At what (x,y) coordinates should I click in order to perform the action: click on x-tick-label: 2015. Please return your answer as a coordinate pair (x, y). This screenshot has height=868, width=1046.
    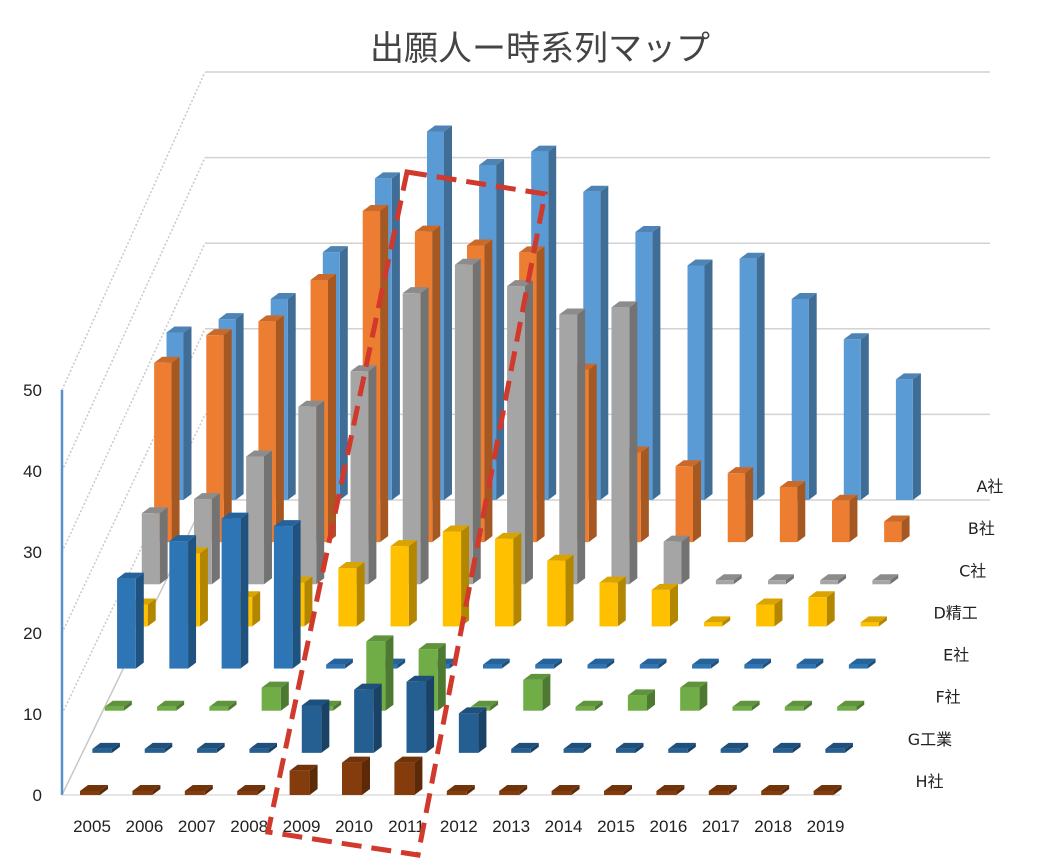
    Looking at the image, I should click on (616, 826).